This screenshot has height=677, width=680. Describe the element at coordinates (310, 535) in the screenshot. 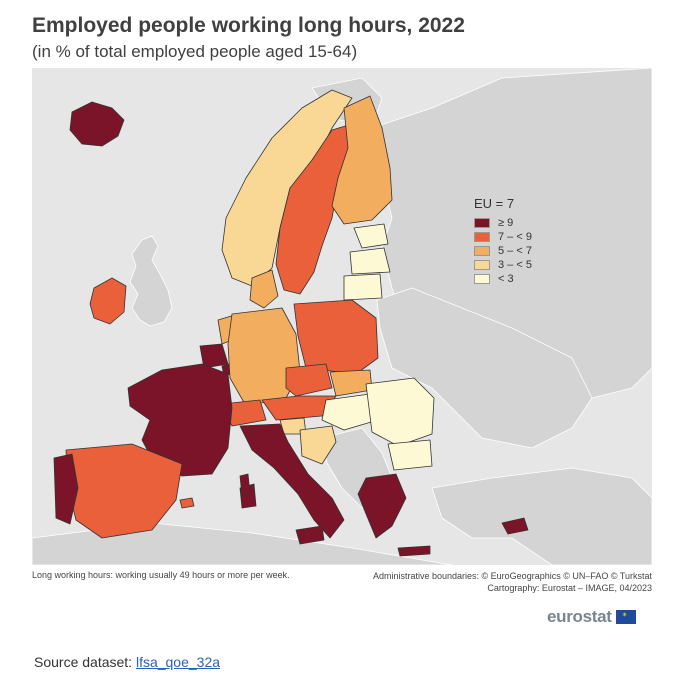

I see `italy-island` at that location.